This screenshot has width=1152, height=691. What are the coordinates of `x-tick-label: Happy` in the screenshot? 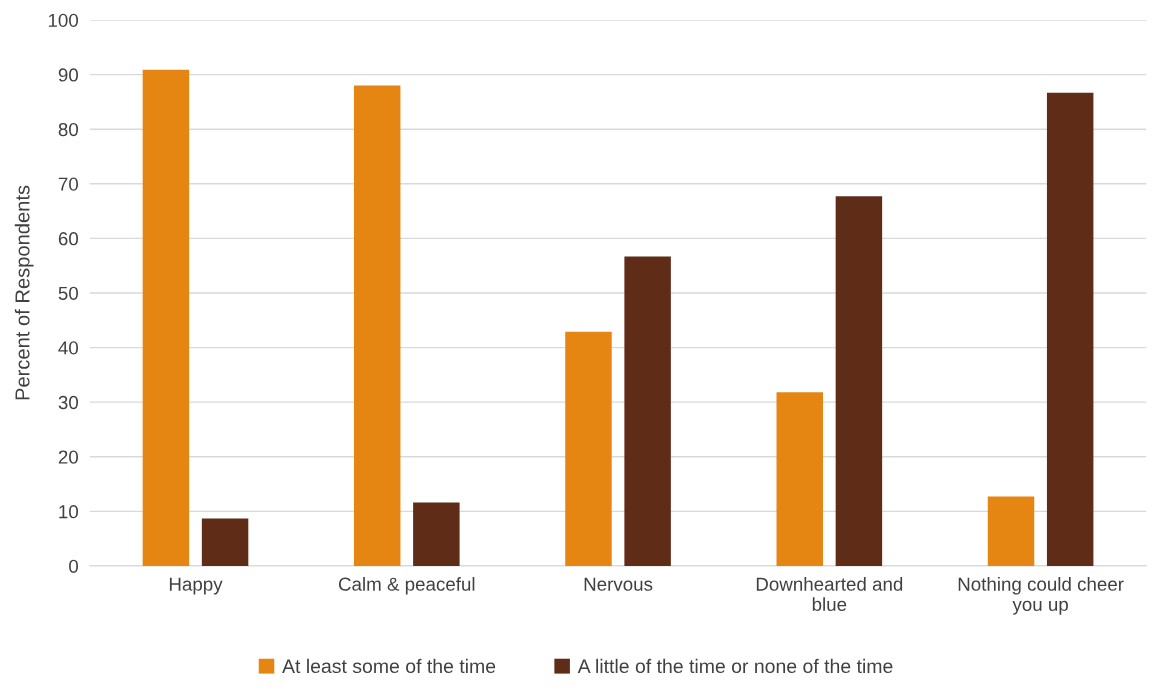 It's located at (196, 586).